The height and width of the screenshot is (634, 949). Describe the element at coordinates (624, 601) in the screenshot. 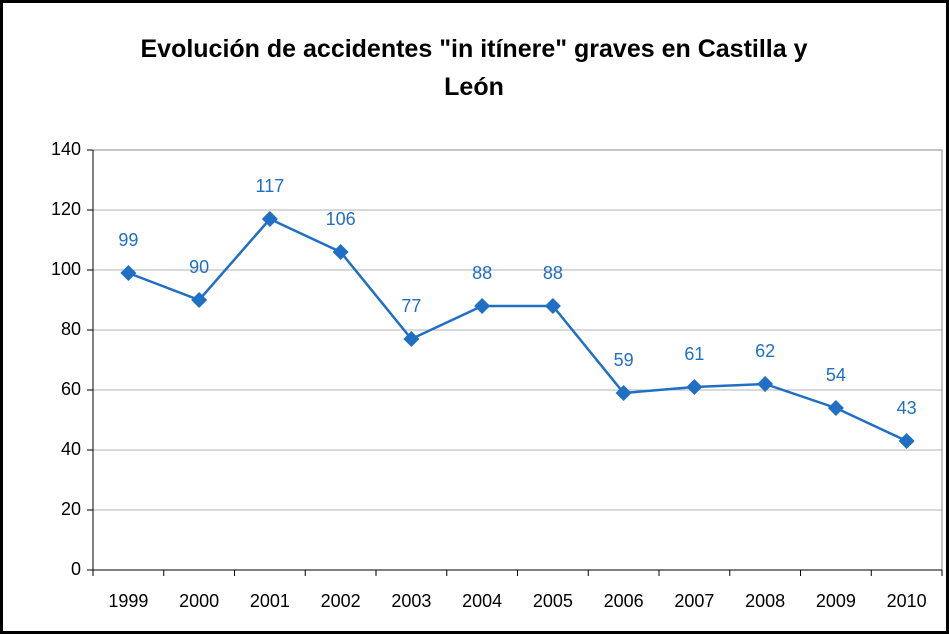

I see `x-tick-label: 2006` at that location.